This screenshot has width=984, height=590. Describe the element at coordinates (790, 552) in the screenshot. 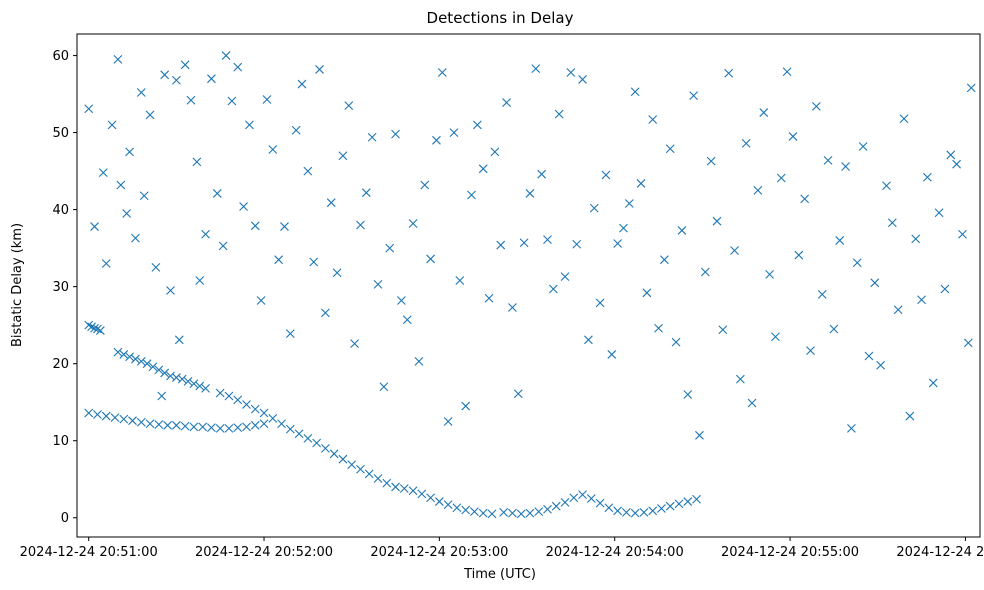

I see `x-tick-label: 2024-12-24 20:55:00` at that location.